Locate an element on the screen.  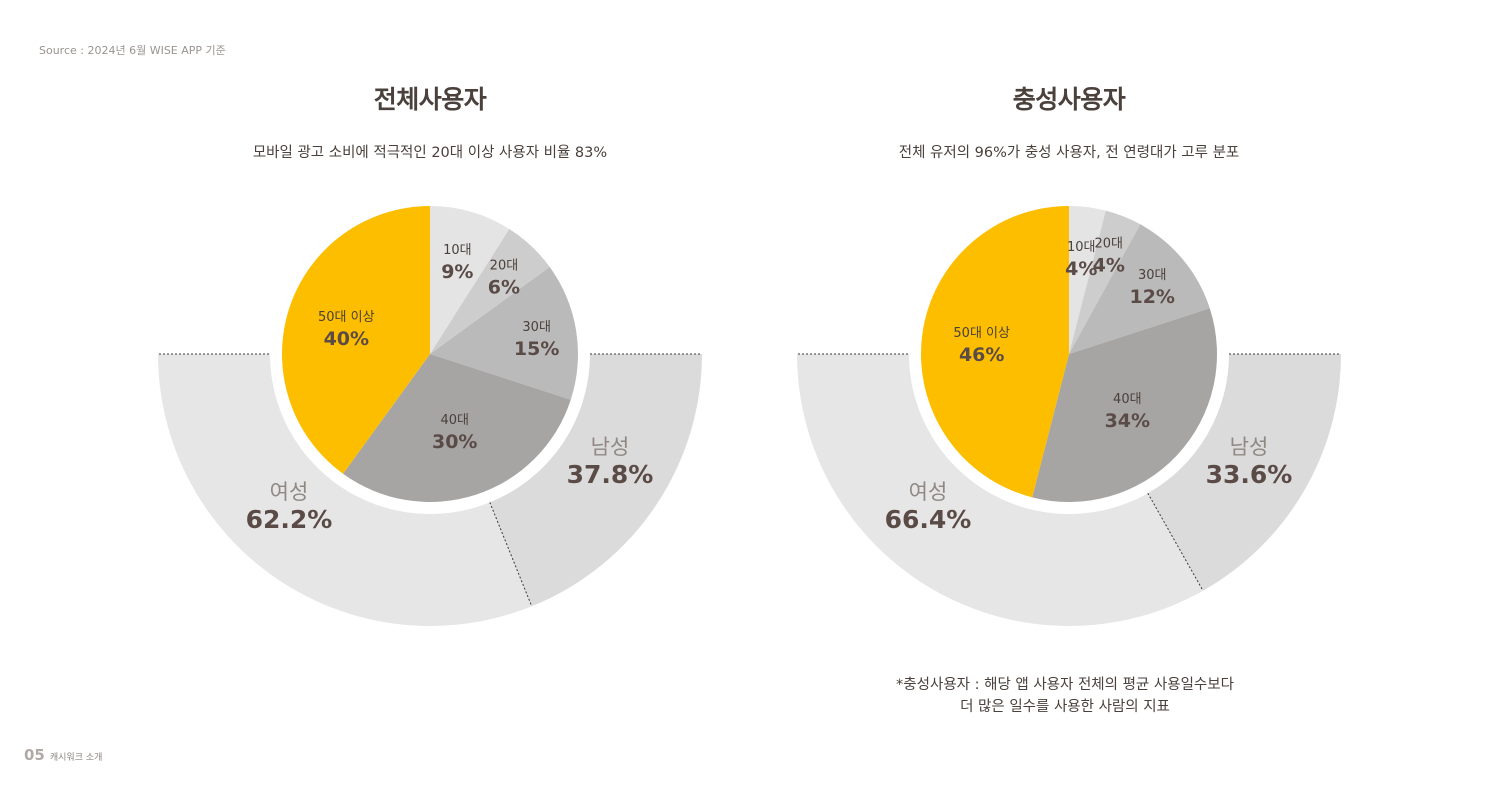
slice-value-1: 9% is located at coordinates (457, 272).